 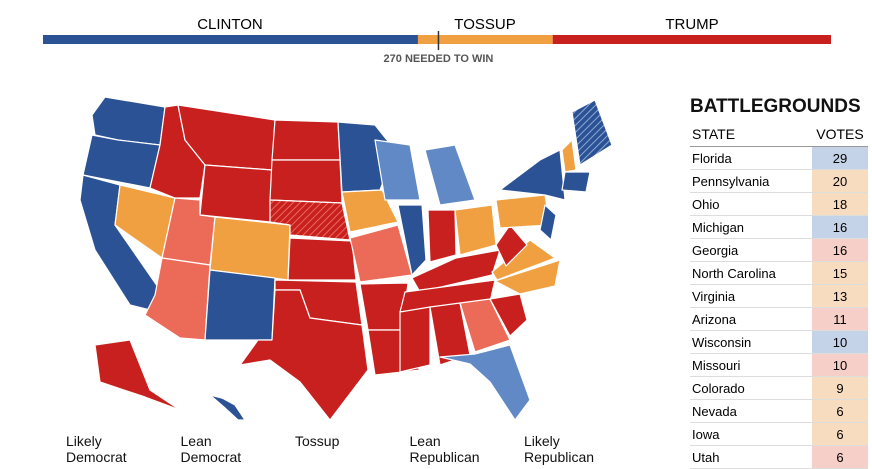 What do you see at coordinates (731, 181) in the screenshot?
I see `state-name: Pennsylvania` at bounding box center [731, 181].